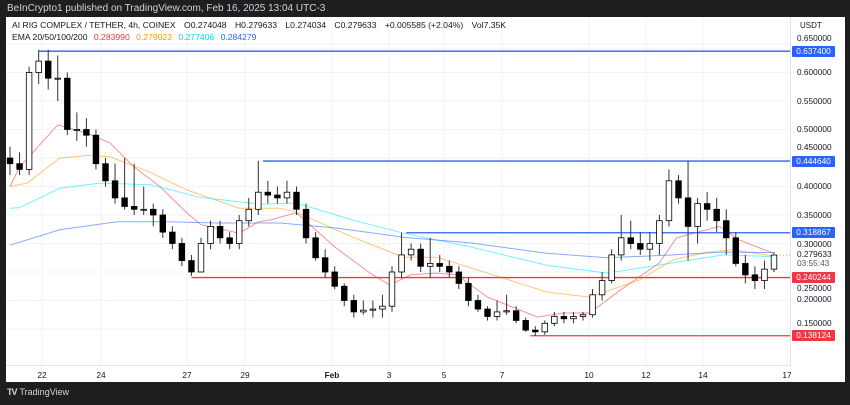 The image size is (850, 405). I want to click on time-label: 12, so click(646, 375).